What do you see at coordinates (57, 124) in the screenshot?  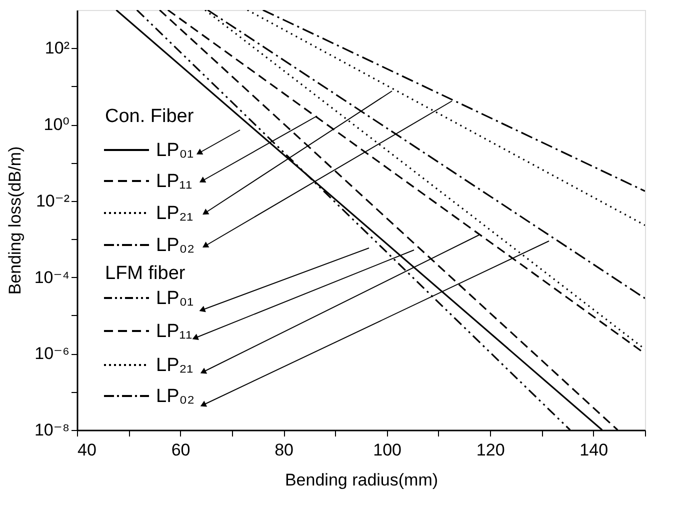 I see `y-tick-label: 10⁰` at bounding box center [57, 124].